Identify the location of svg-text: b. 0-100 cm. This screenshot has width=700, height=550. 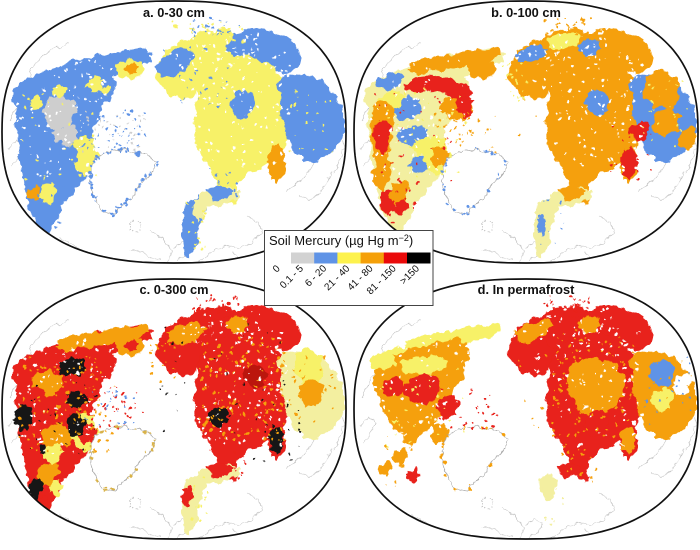
(526, 12).